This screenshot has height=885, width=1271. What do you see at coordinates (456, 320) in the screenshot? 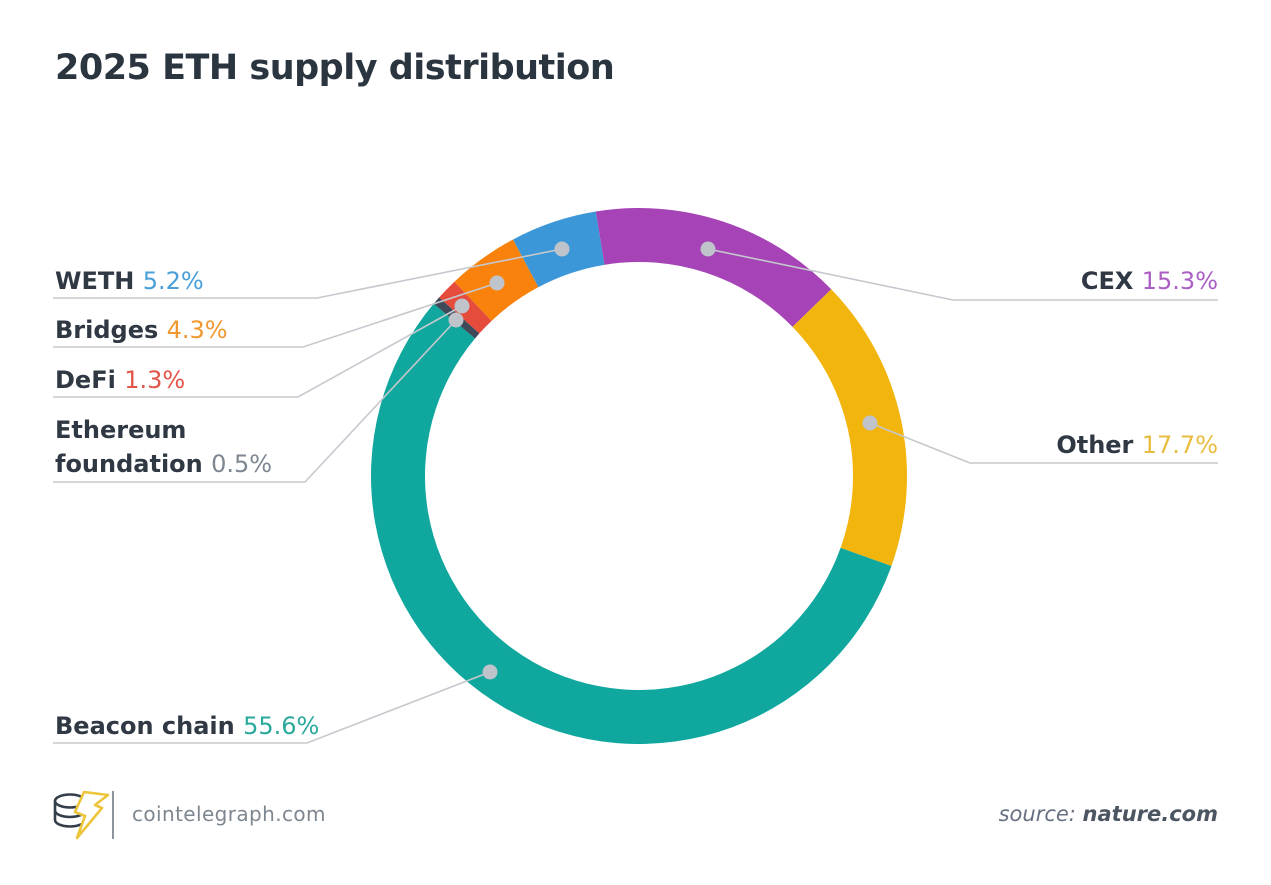
I see `leader-dot-ethereum-foundation` at bounding box center [456, 320].